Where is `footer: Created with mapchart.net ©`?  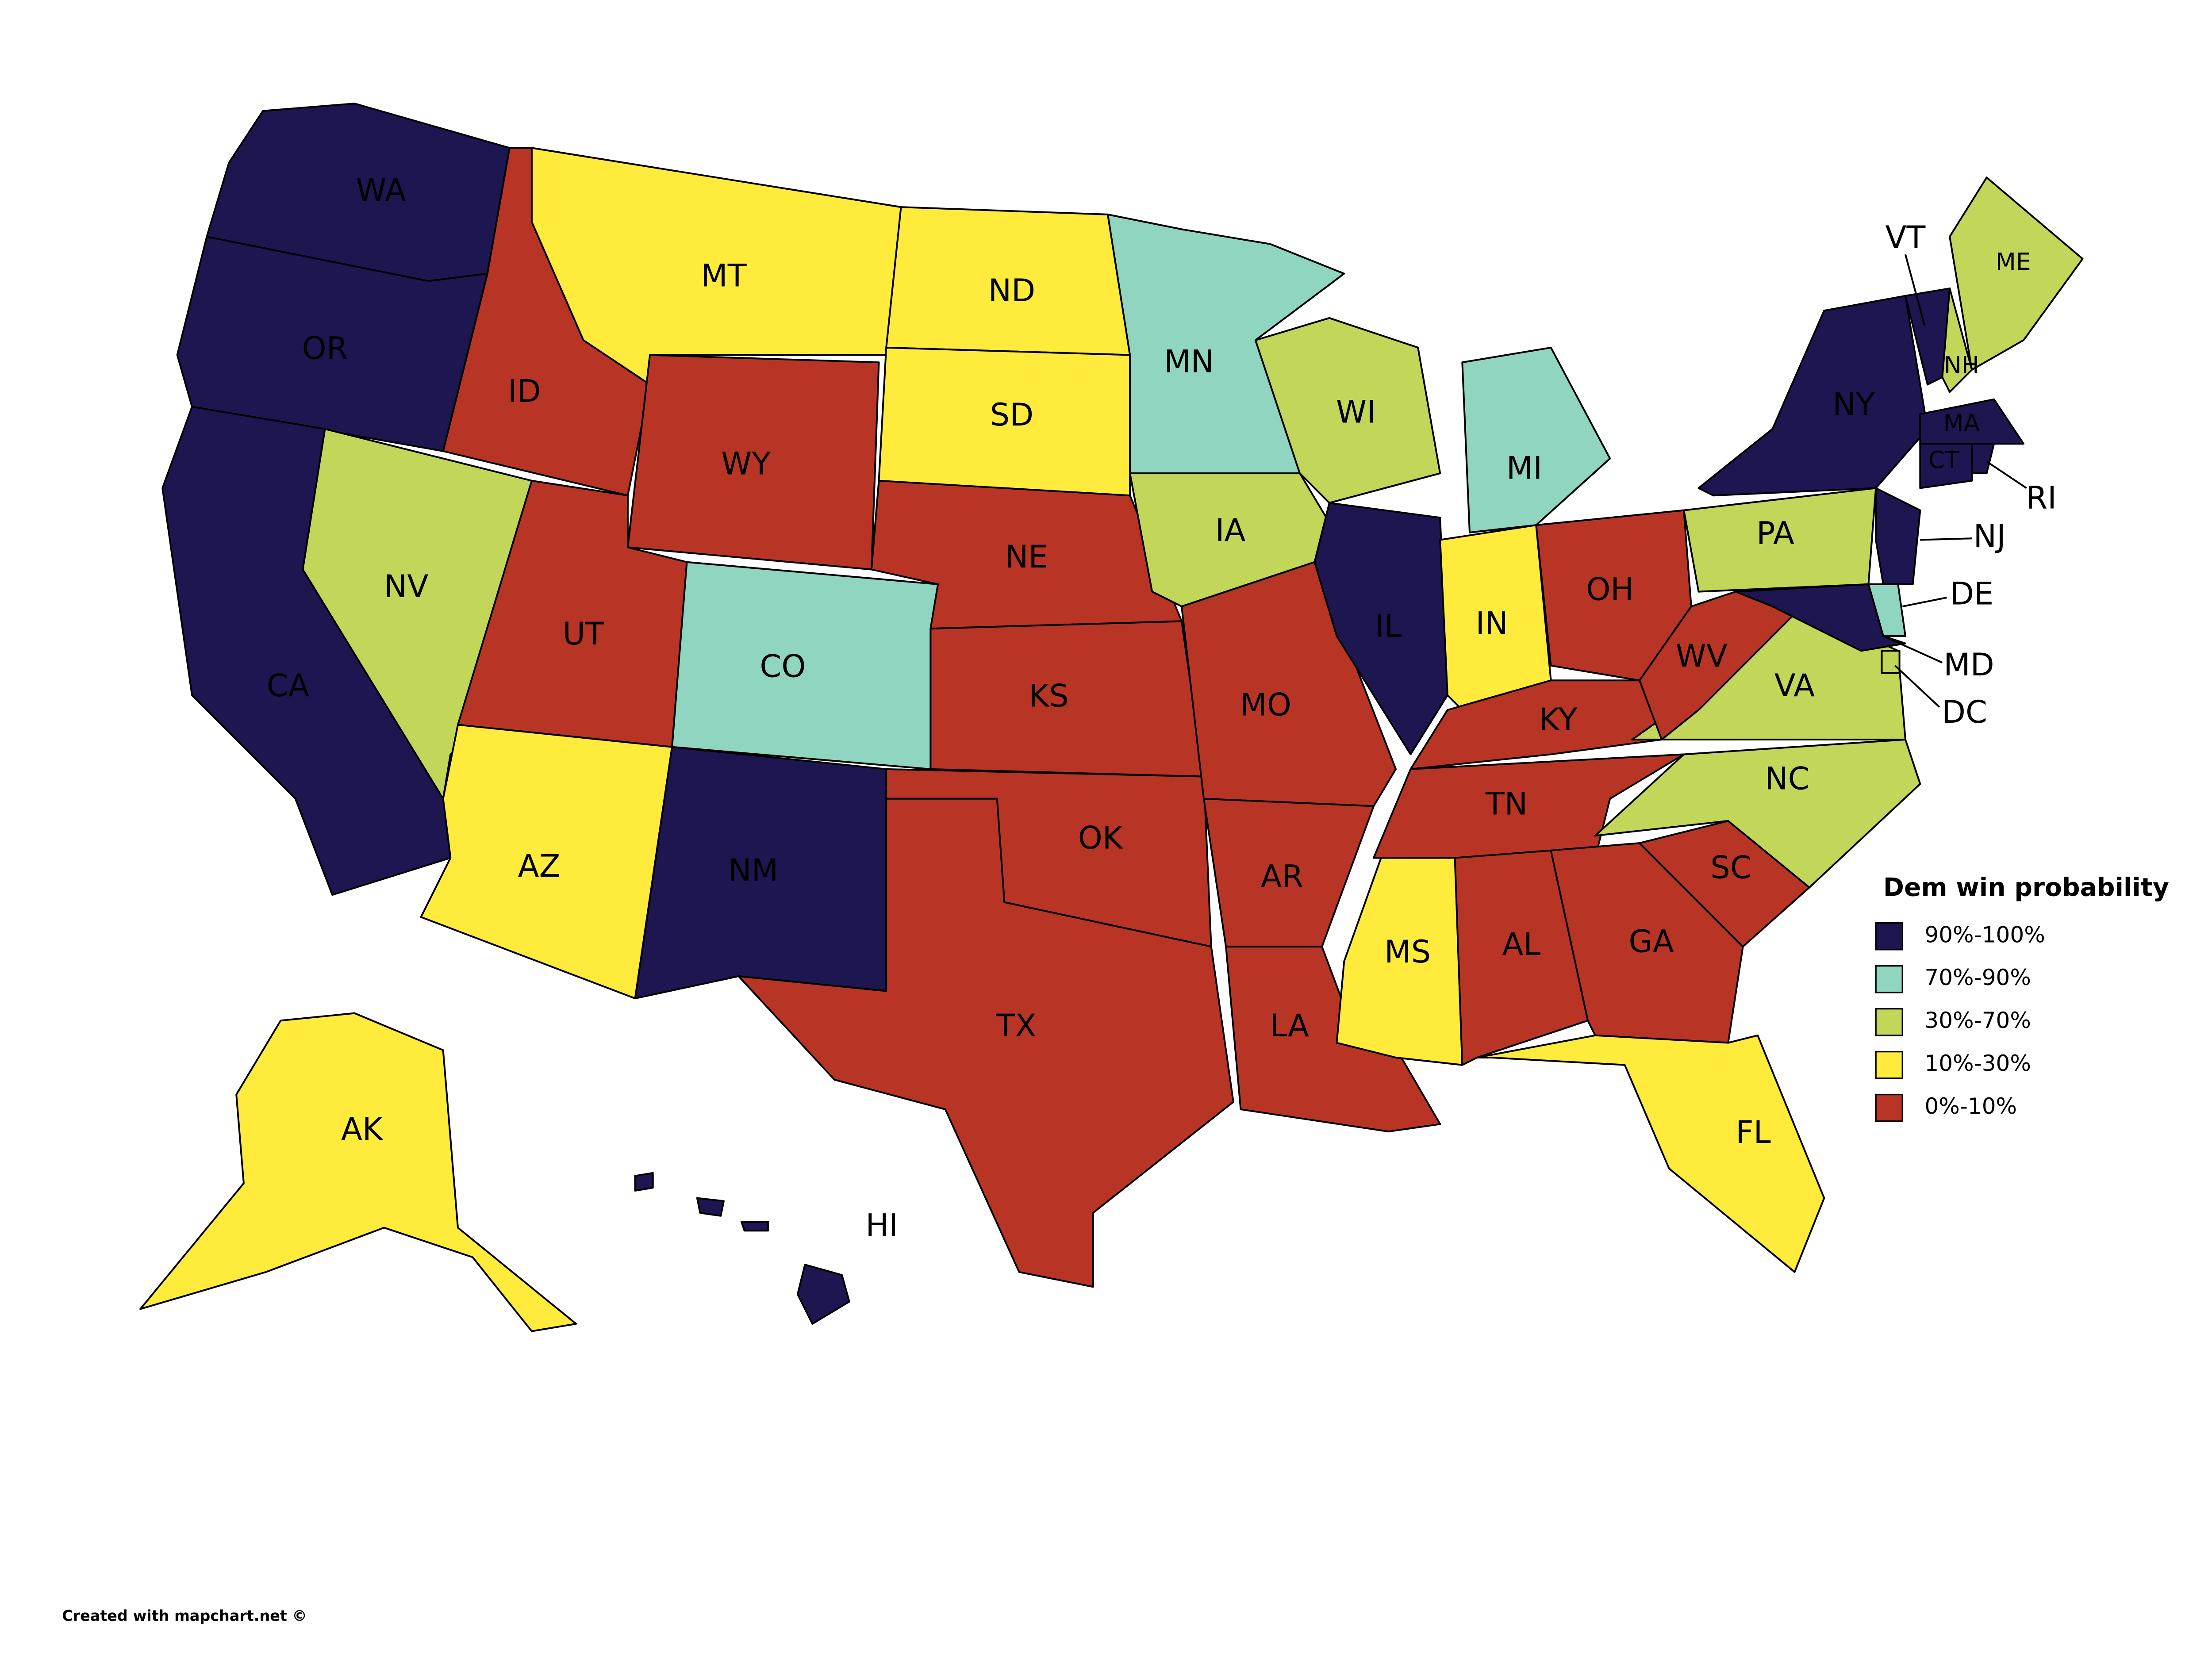
footer: Created with mapchart.net © is located at coordinates (185, 1615).